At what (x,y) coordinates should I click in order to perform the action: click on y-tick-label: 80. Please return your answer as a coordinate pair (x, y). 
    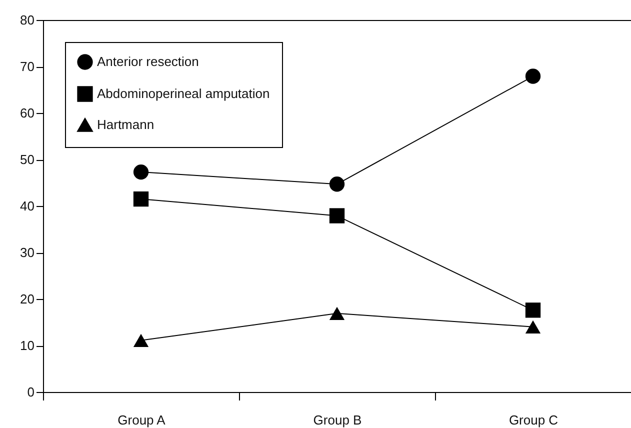
    Looking at the image, I should click on (27, 20).